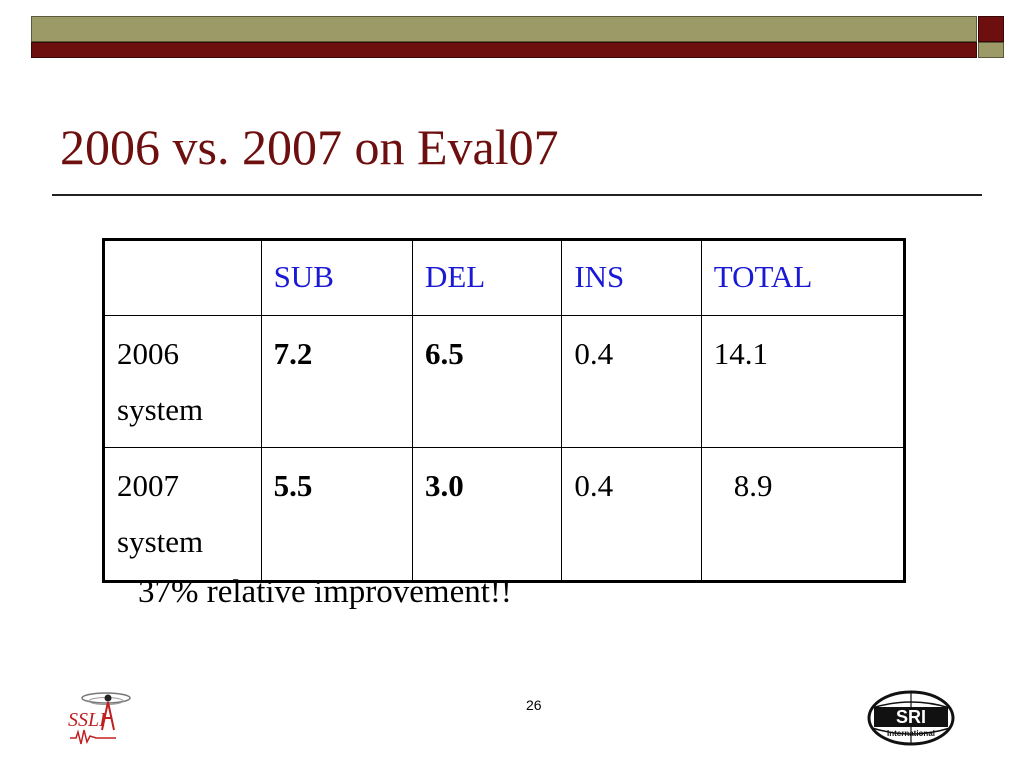  What do you see at coordinates (325, 592) in the screenshot?
I see `improvement-note: 37% relative improvement!!` at bounding box center [325, 592].